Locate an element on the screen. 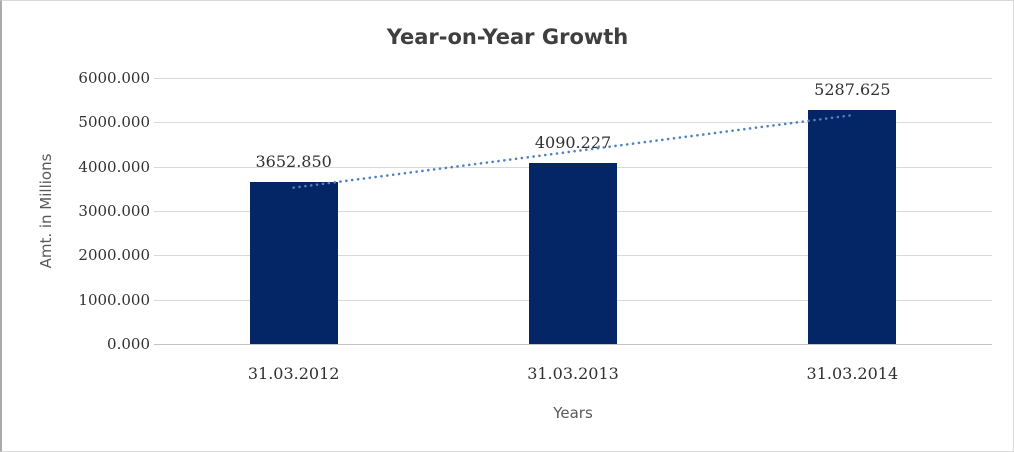 Image resolution: width=1014 pixels, height=452 pixels. bar-value-label: 4090.227 is located at coordinates (573, 142).